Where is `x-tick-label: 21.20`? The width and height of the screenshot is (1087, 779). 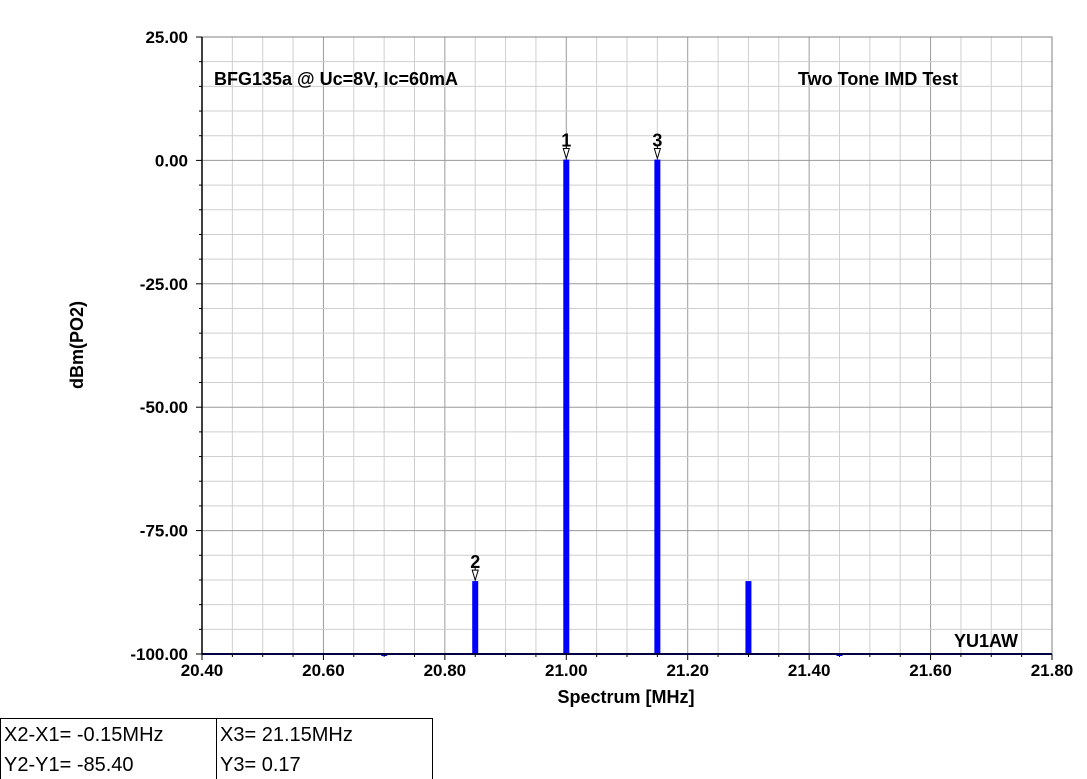 x-tick-label: 21.20 is located at coordinates (687, 670).